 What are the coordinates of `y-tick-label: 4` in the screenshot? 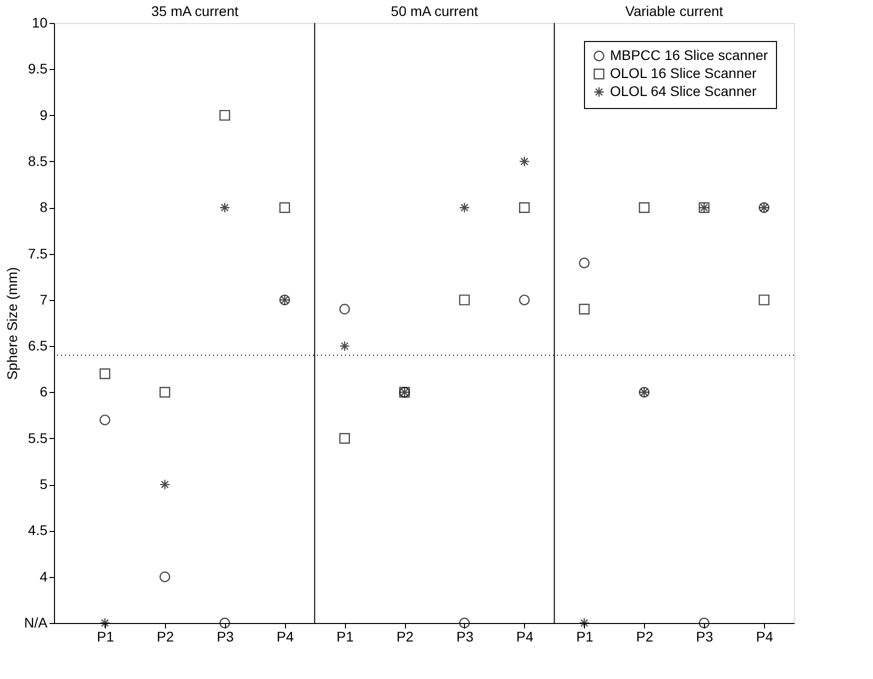 It's located at (44, 576).